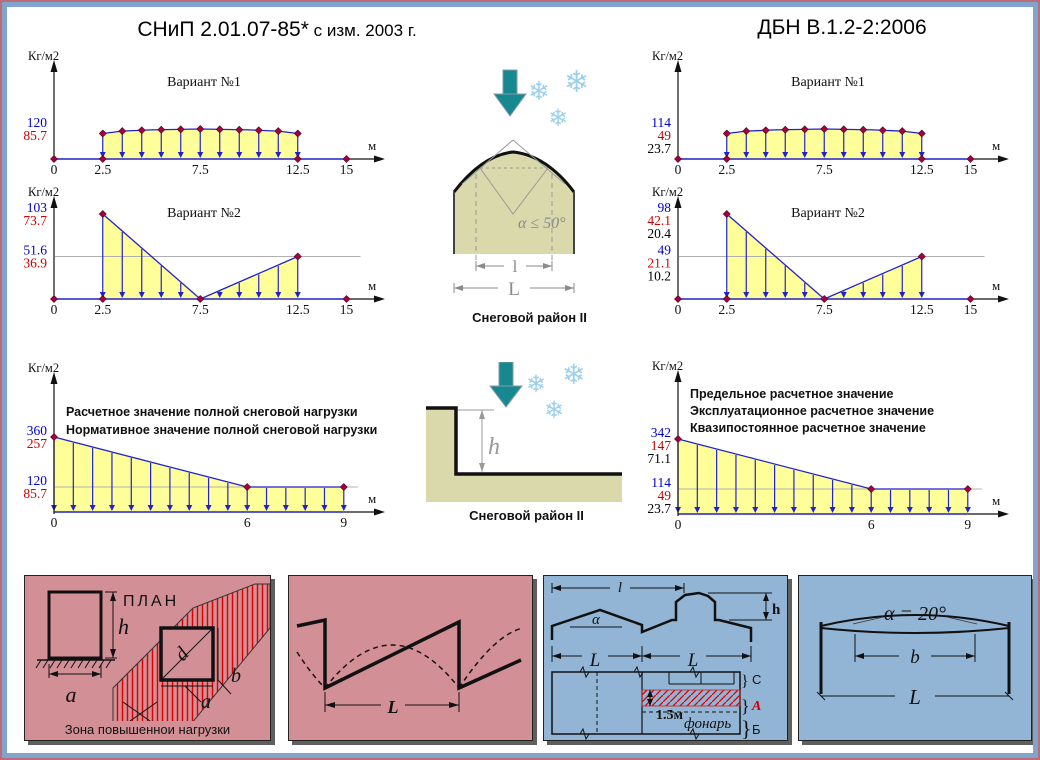  I want to click on chart-title: Вариант №1, so click(204, 82).